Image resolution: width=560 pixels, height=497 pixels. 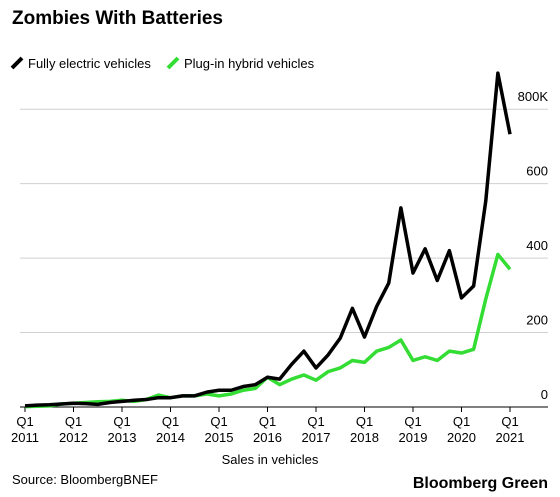 What do you see at coordinates (316, 429) in the screenshot?
I see `x-tick-label: Q1 2017` at bounding box center [316, 429].